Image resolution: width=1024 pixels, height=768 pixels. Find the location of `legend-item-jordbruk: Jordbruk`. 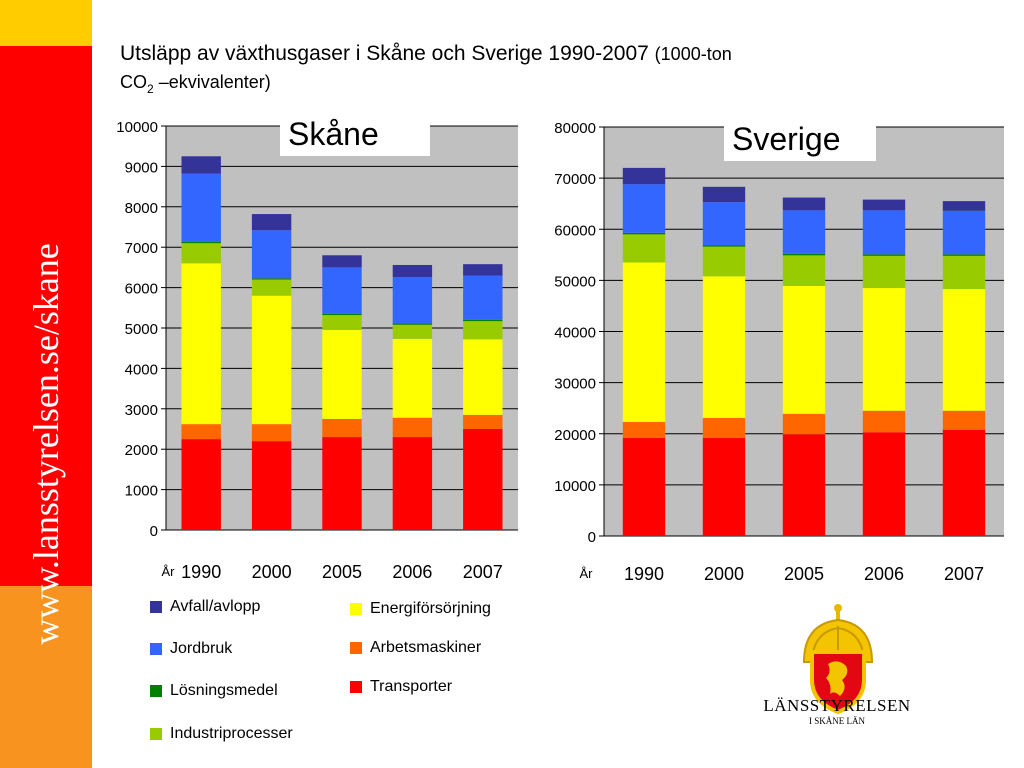

legend-item-jordbruk: Jordbruk is located at coordinates (191, 649).